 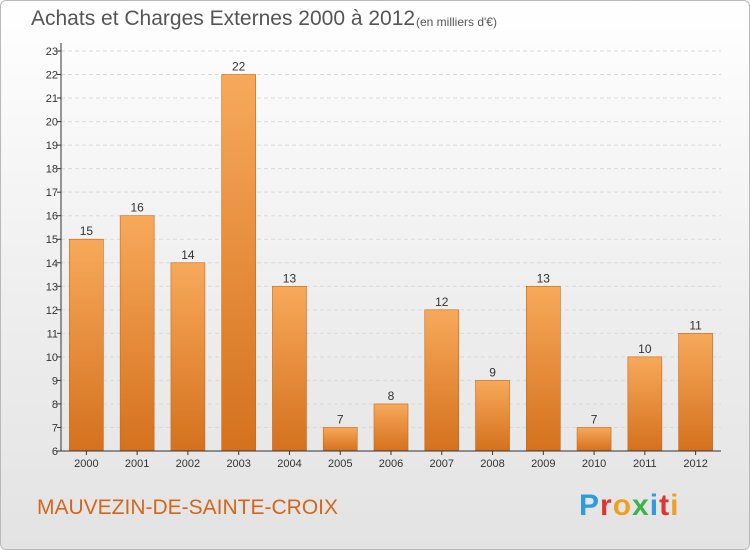 What do you see at coordinates (52, 123) in the screenshot?
I see `y-tick-label: 20` at bounding box center [52, 123].